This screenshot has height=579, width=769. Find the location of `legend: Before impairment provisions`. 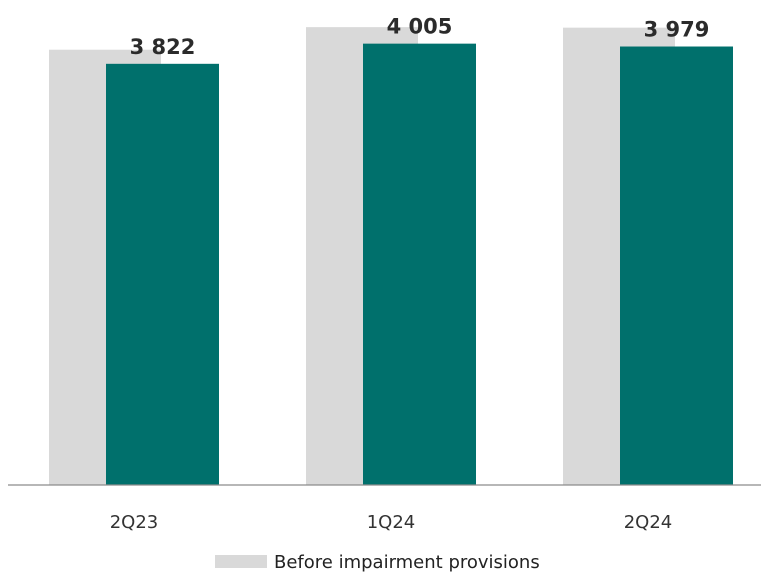

legend: Before impairment provisions is located at coordinates (377, 562).